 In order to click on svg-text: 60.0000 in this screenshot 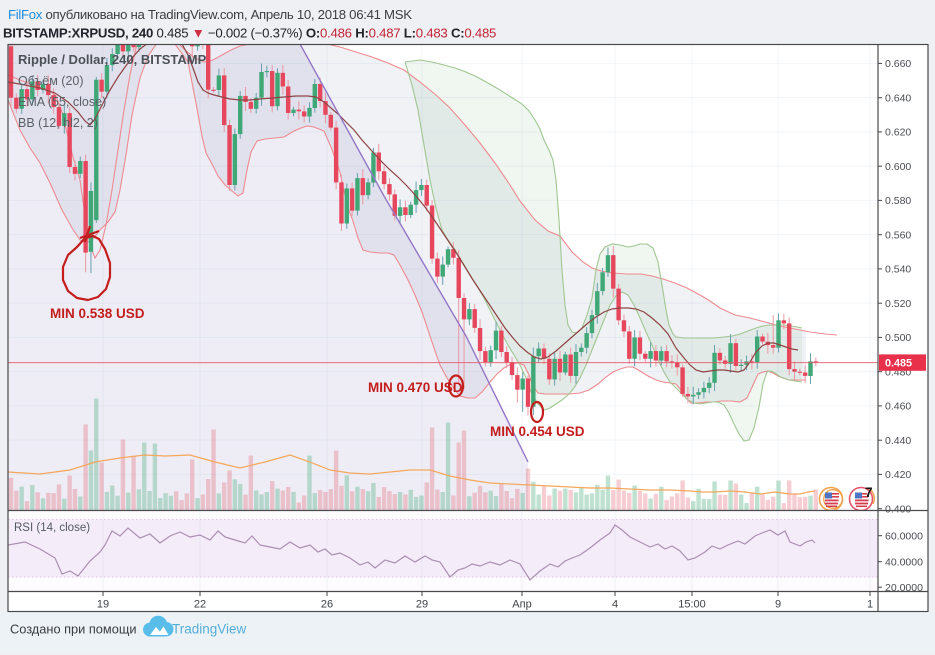, I will do `click(904, 537)`.